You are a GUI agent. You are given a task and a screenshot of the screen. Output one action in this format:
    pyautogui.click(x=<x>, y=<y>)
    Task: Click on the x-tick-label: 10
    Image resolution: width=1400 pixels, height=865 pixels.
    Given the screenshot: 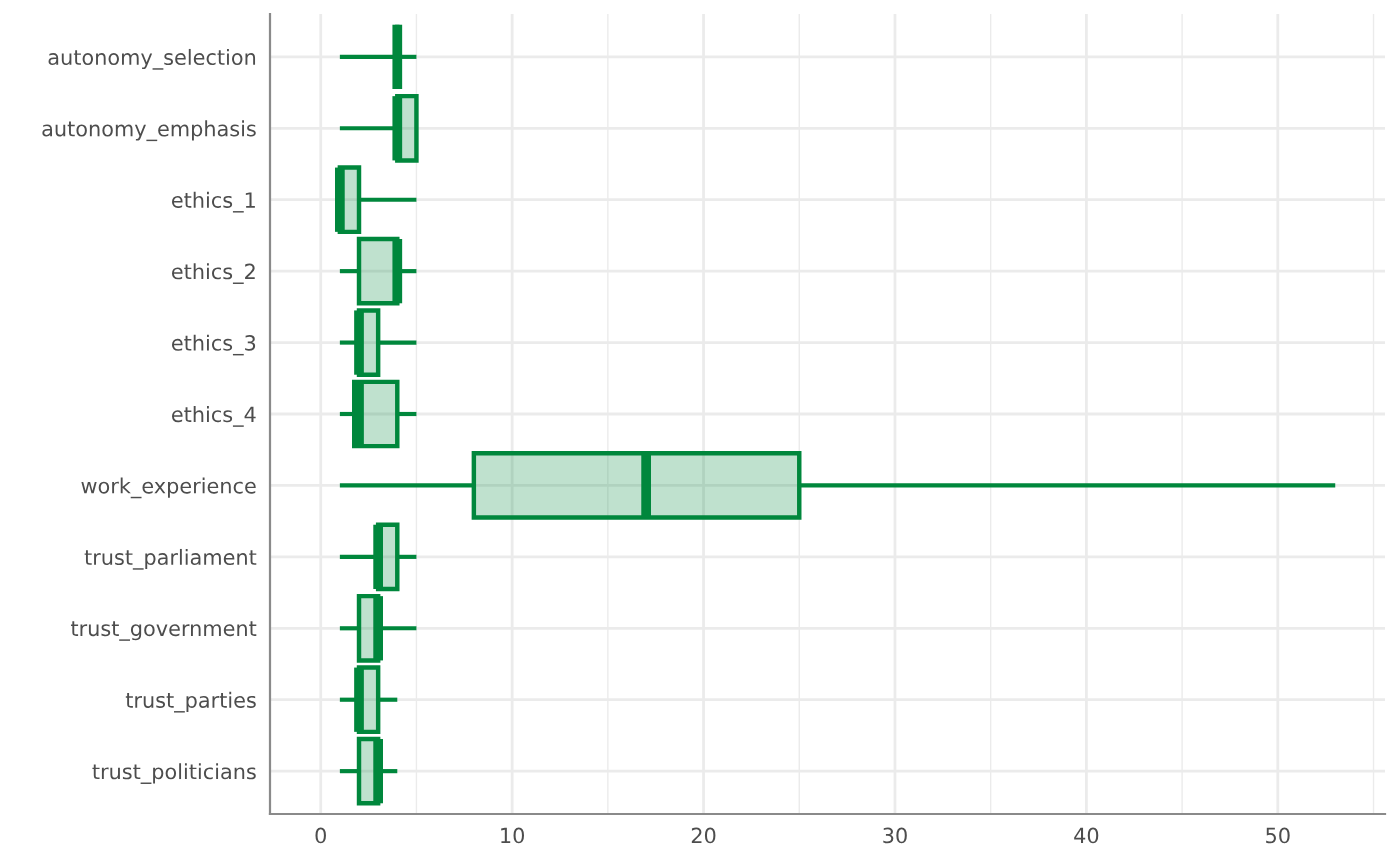 What is the action you would take?
    pyautogui.click(x=513, y=835)
    